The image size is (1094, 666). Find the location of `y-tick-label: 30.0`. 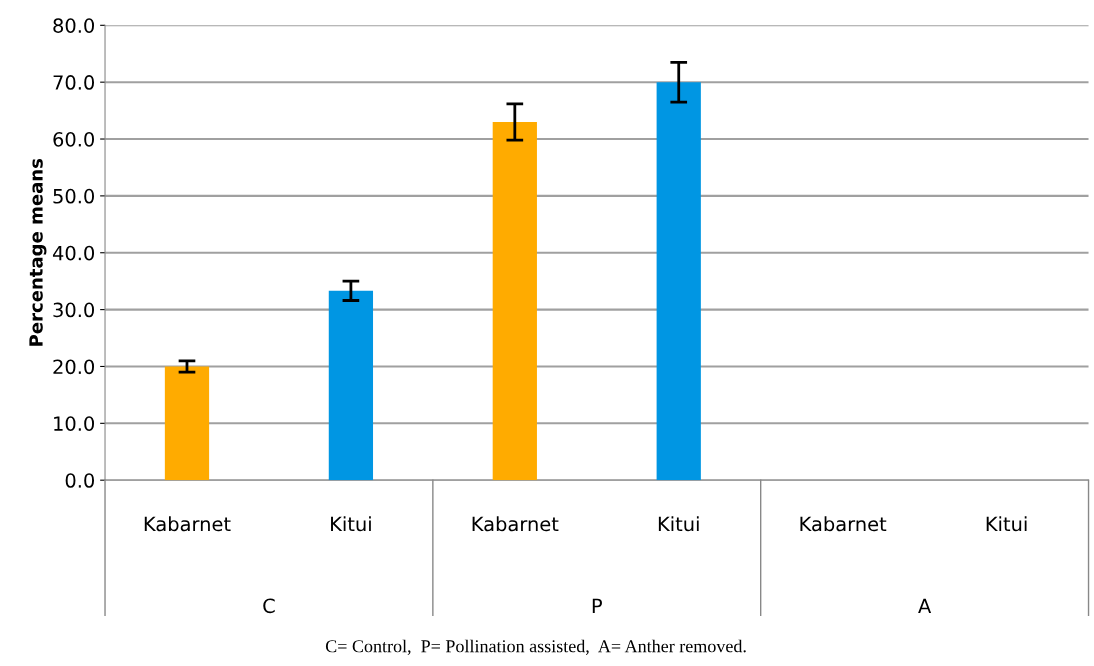

y-tick-label: 30.0 is located at coordinates (74, 310).